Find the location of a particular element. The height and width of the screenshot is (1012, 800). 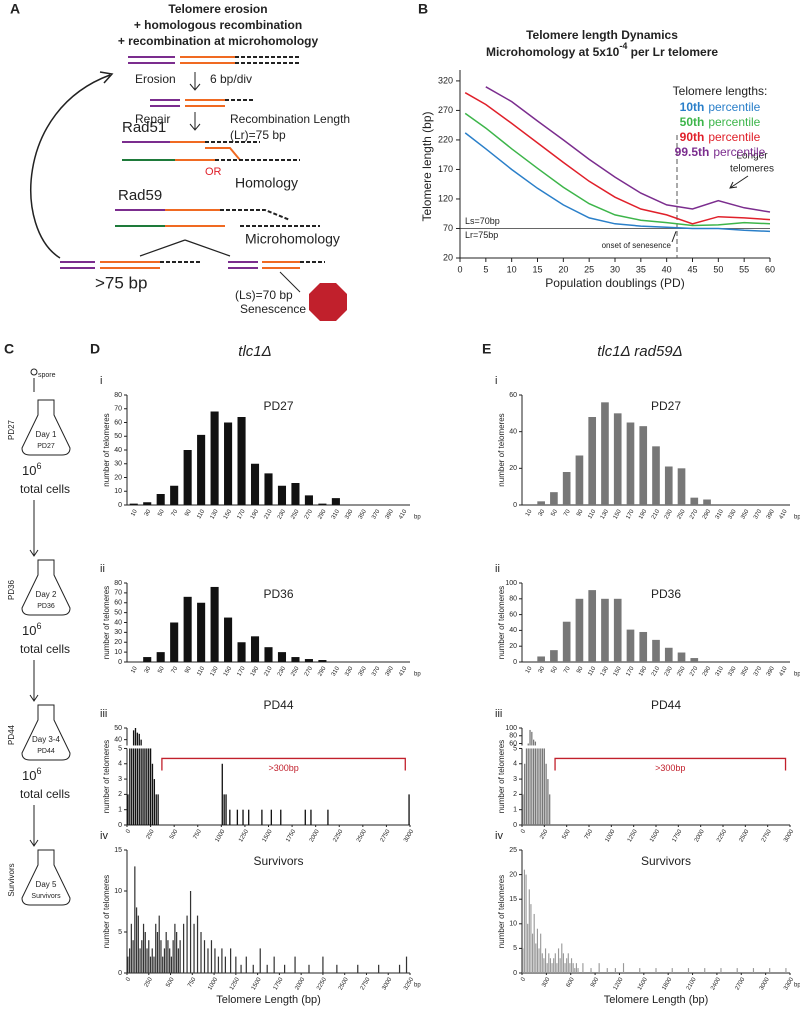

stage-pd: Survivors is located at coordinates (11, 879).